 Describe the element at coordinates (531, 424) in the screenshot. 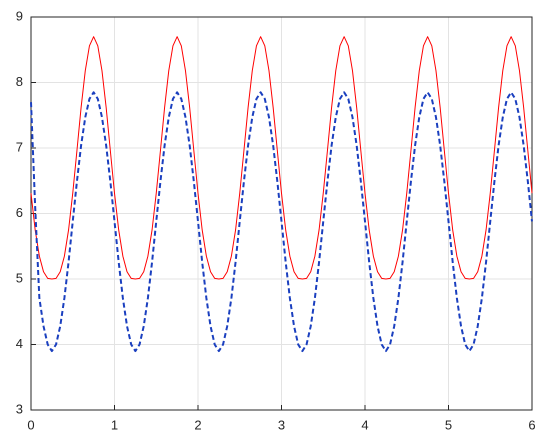

I see `x-tick-label: 6` at that location.